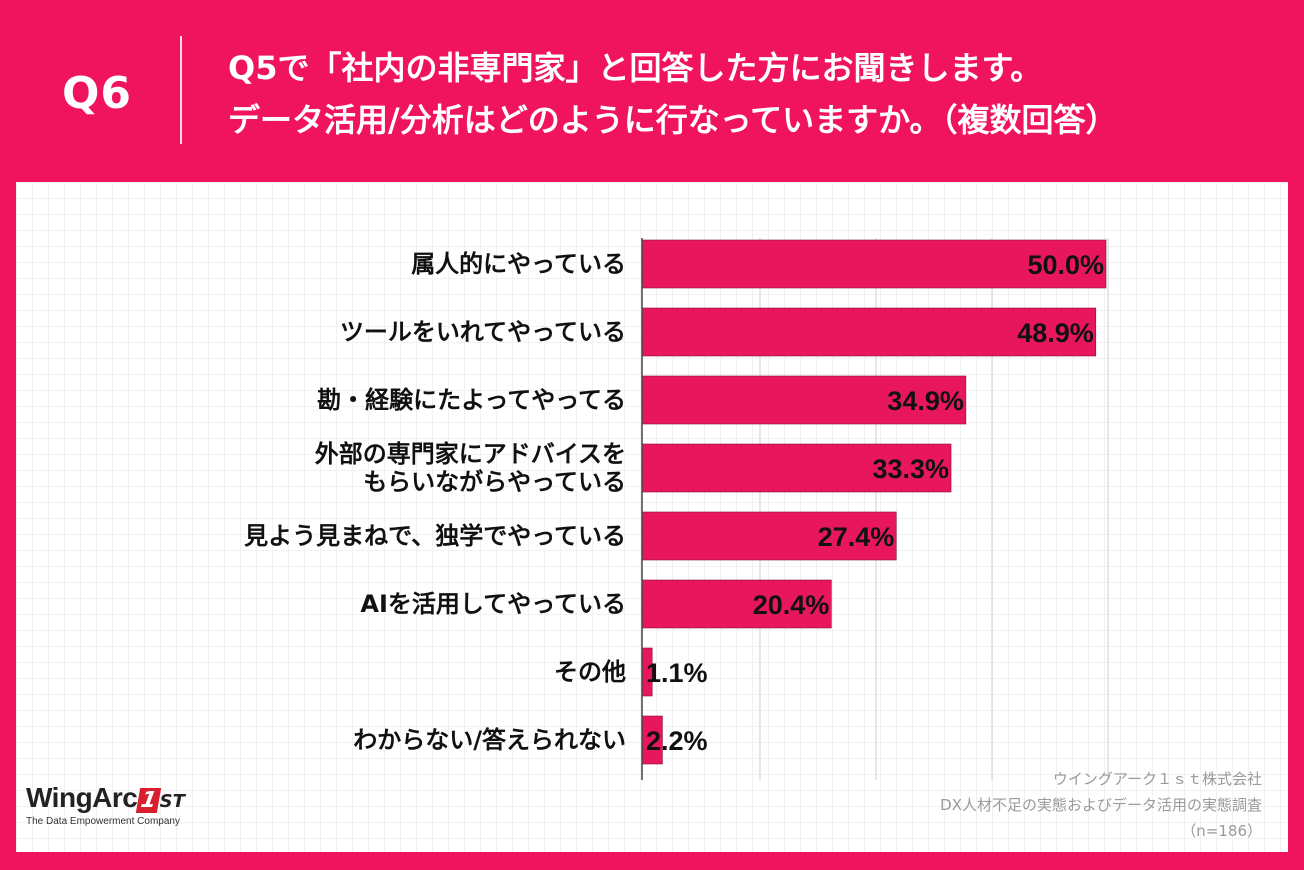 This screenshot has height=870, width=1304. What do you see at coordinates (1157, 779) in the screenshot?
I see `source-company: ウイングアーク１ｓｔ株式会社` at bounding box center [1157, 779].